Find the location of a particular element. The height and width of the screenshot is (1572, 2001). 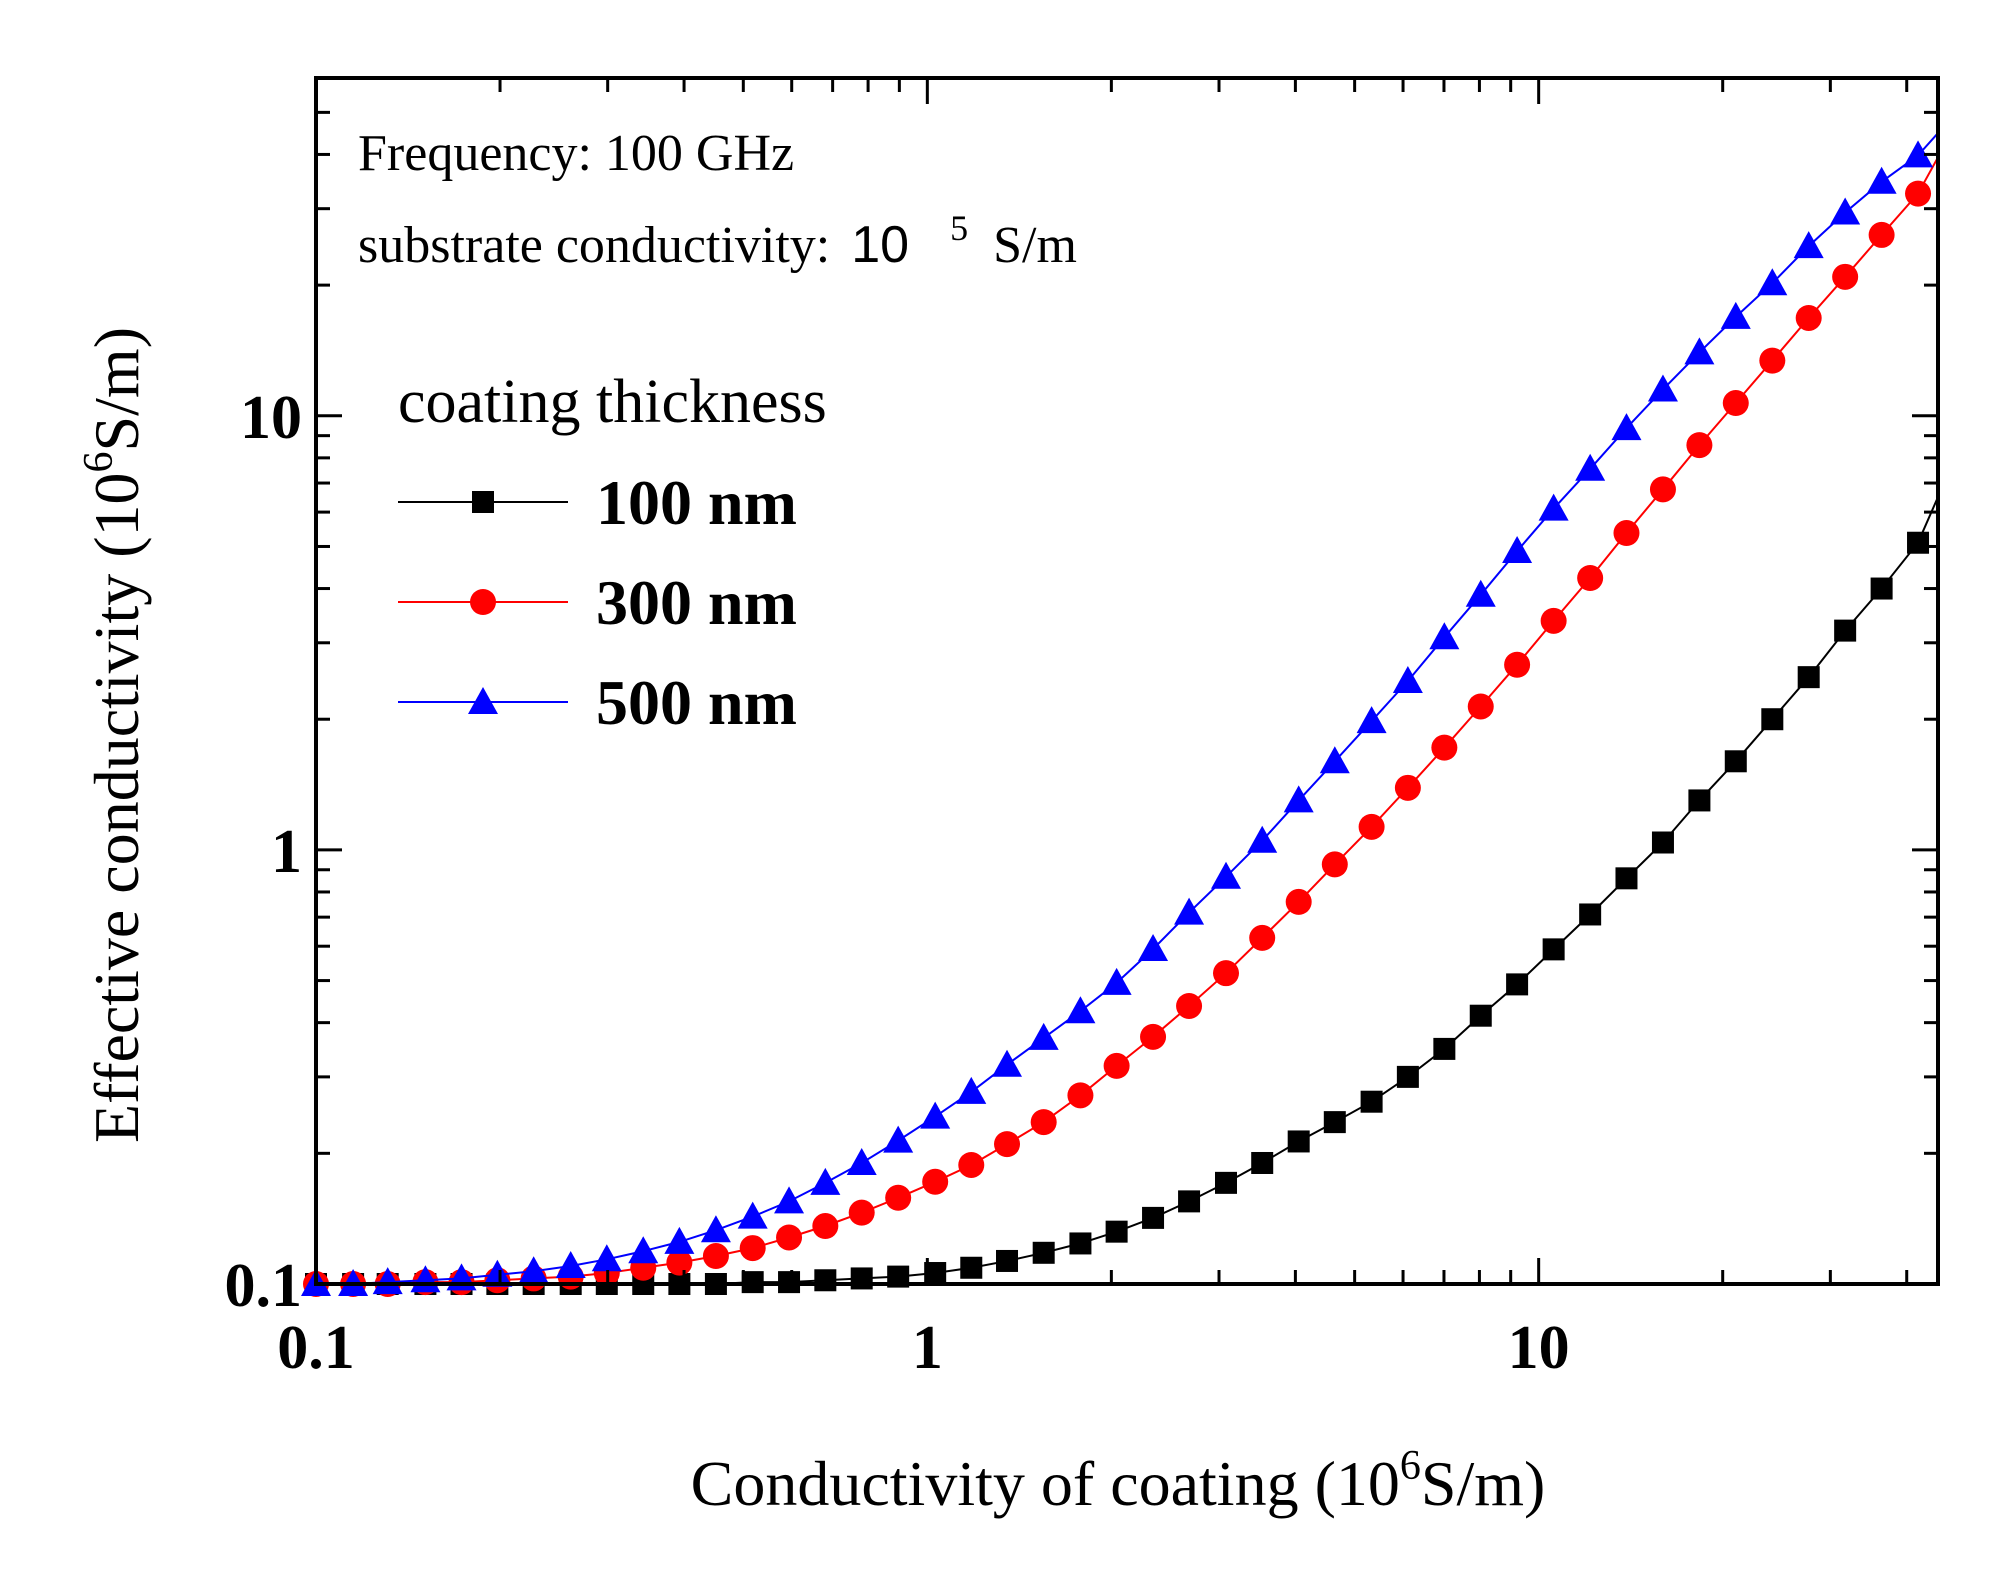

y-axis-label-tail: S/m) is located at coordinates (116, 389).